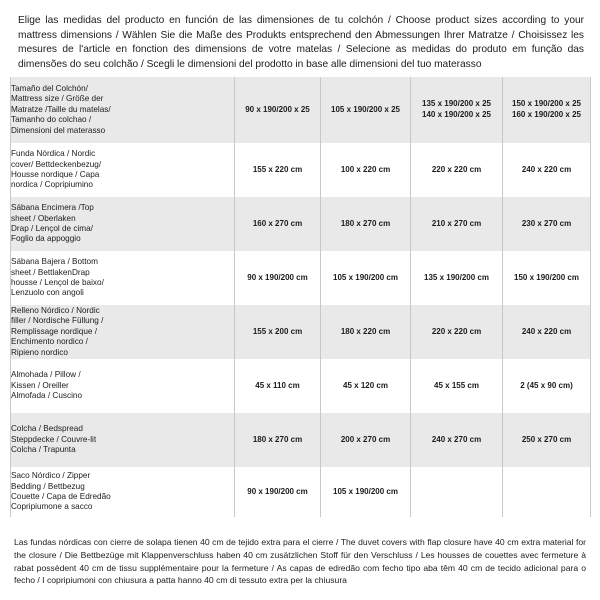  What do you see at coordinates (365, 170) in the screenshot?
I see `row-value: 100 x 220 cm` at bounding box center [365, 170].